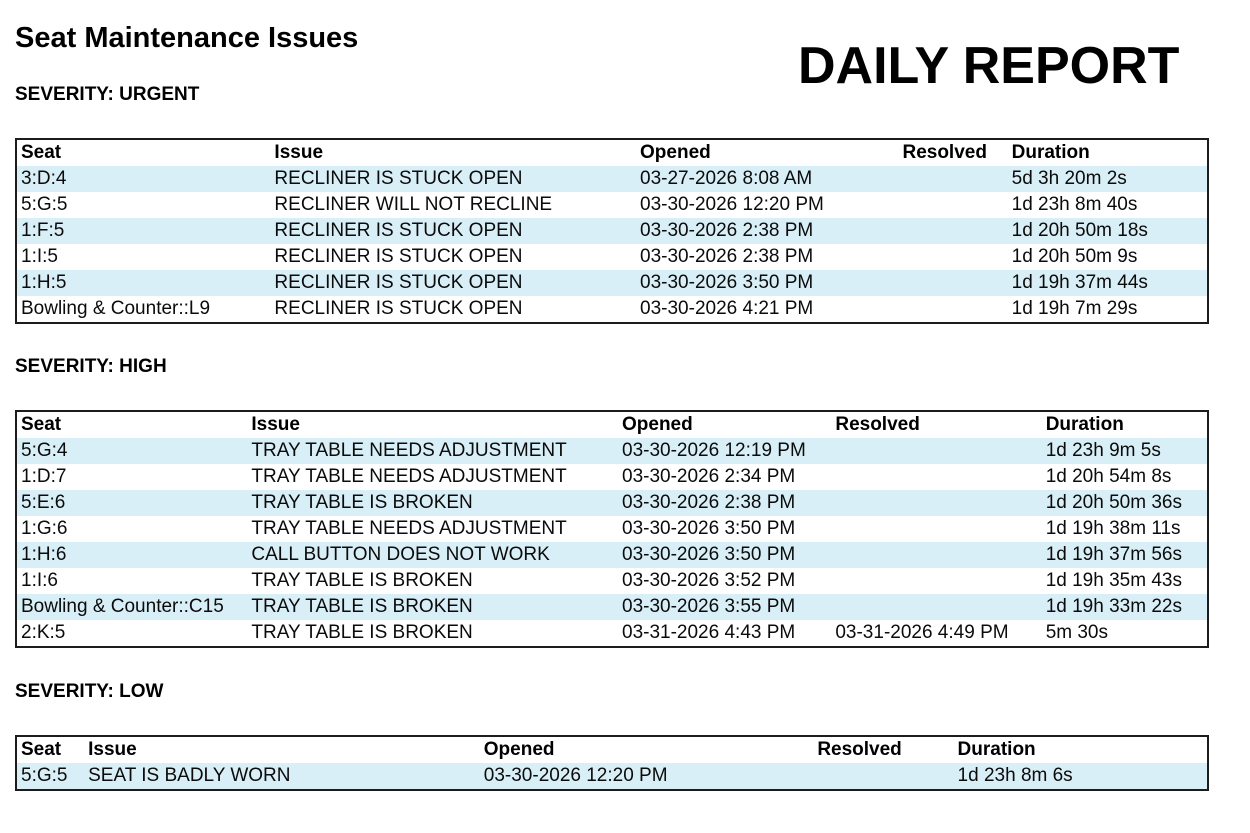  I want to click on cell-duration: 1d 19h 35m 43s, so click(1113, 580).